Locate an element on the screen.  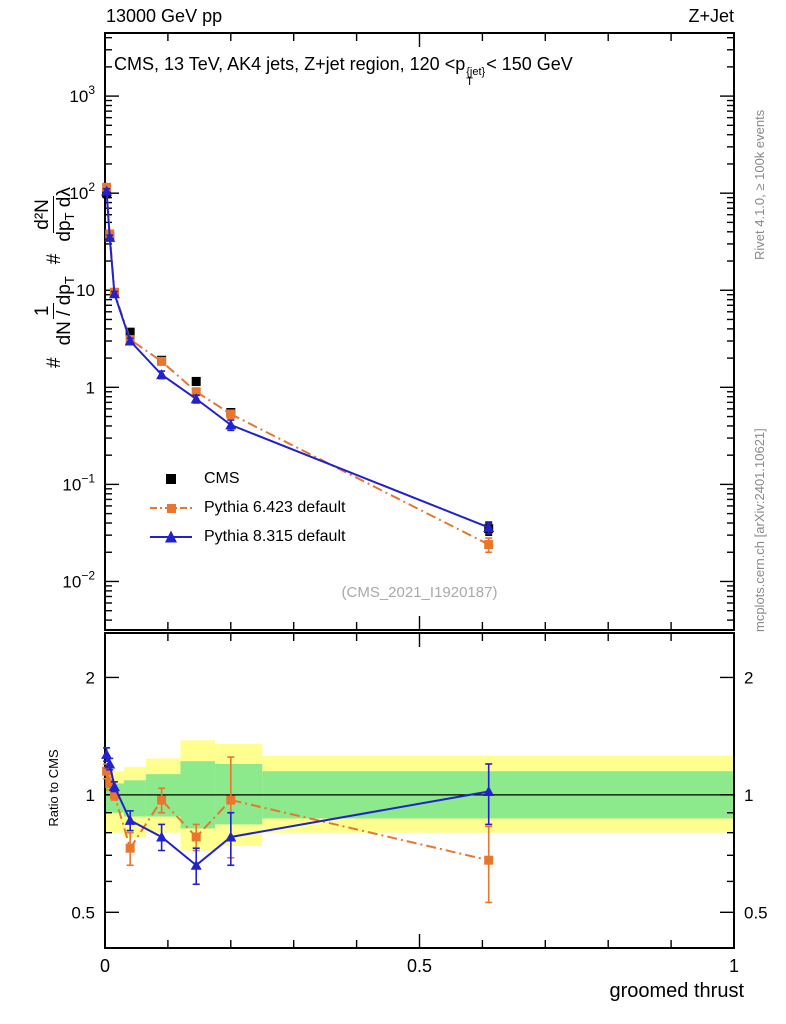
svg-text: 10³ is located at coordinates (82, 94).